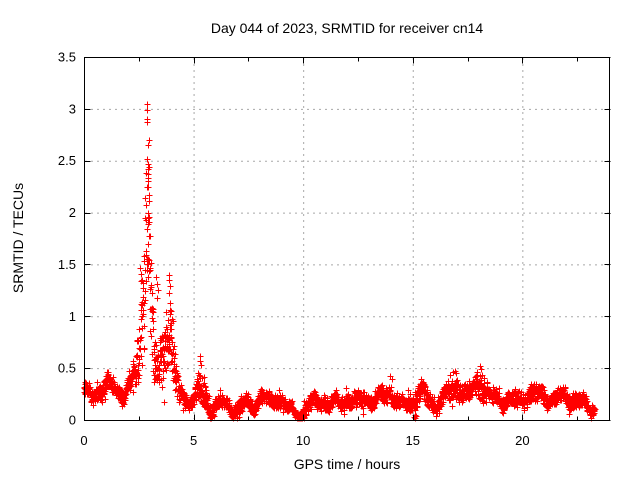 The height and width of the screenshot is (480, 640). I want to click on x-tick-label: 0, so click(83, 440).